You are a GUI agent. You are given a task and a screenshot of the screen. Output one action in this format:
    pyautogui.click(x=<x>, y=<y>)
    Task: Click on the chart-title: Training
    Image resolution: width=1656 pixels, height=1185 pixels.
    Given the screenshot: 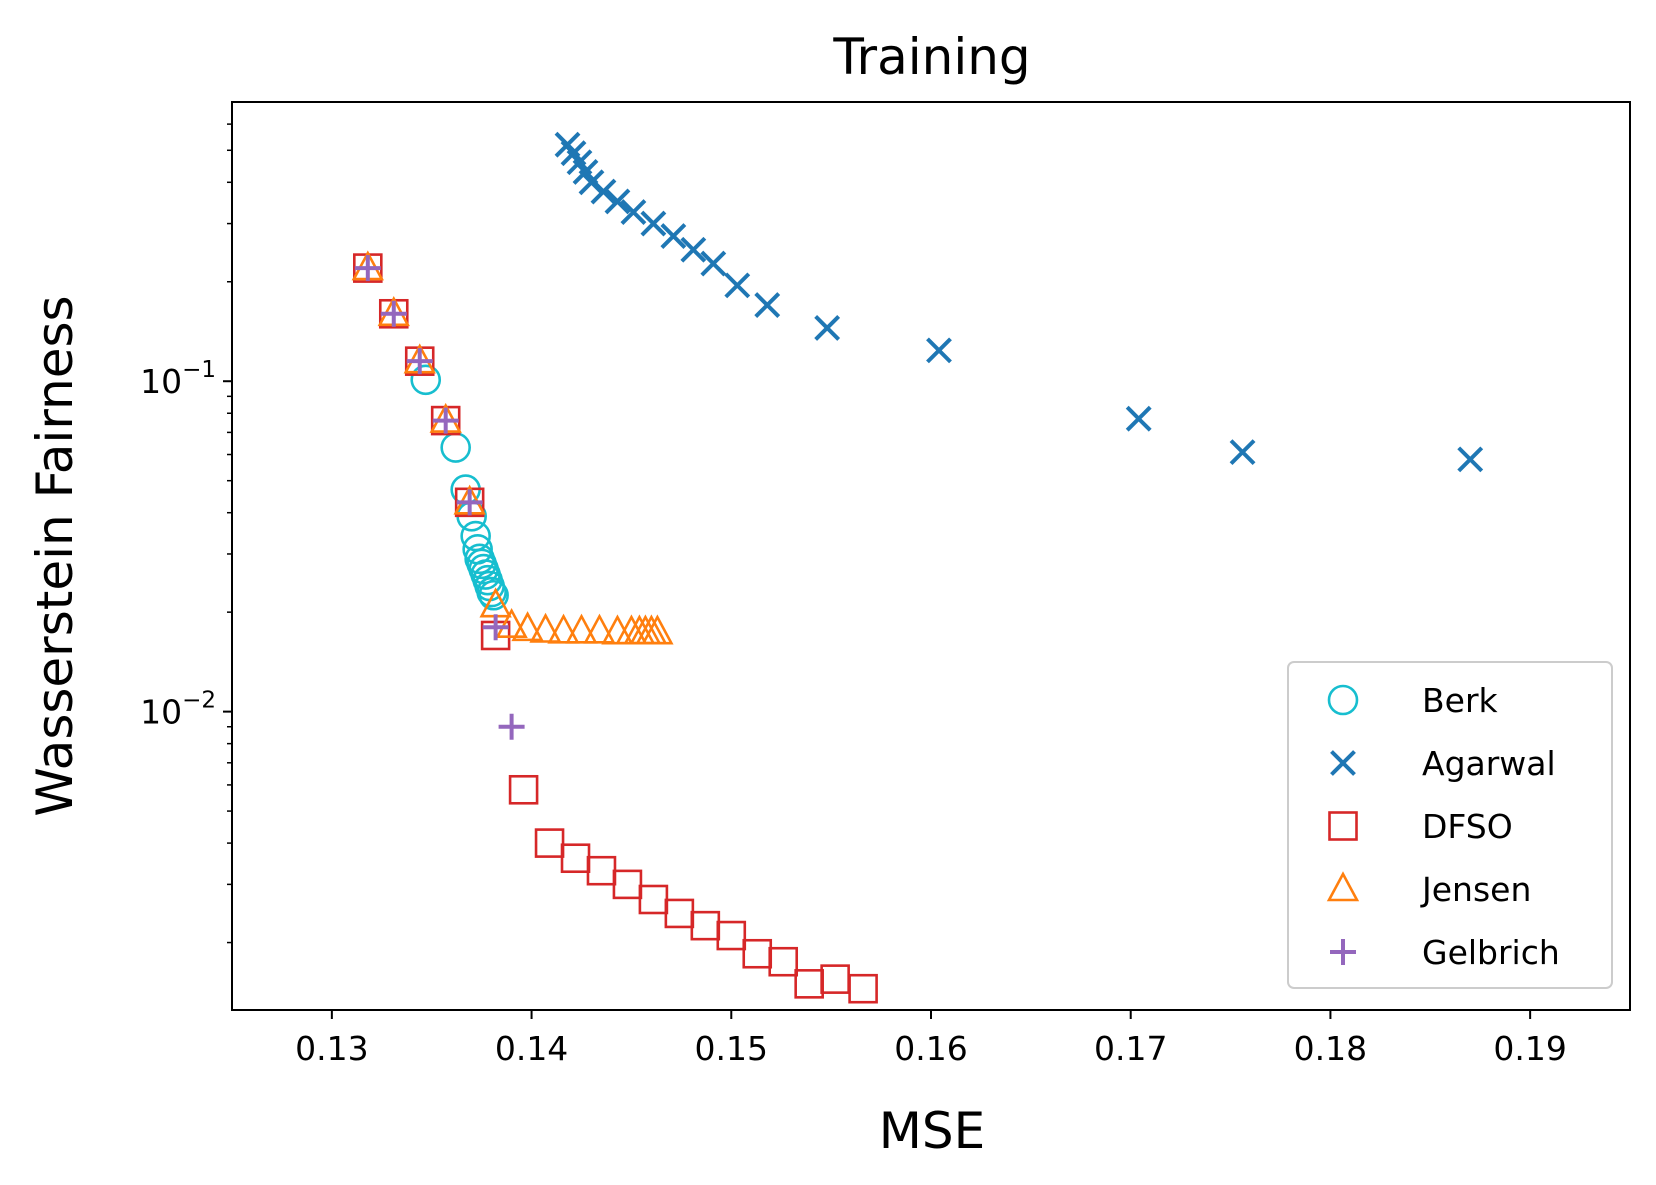 What is the action you would take?
    pyautogui.click(x=931, y=57)
    